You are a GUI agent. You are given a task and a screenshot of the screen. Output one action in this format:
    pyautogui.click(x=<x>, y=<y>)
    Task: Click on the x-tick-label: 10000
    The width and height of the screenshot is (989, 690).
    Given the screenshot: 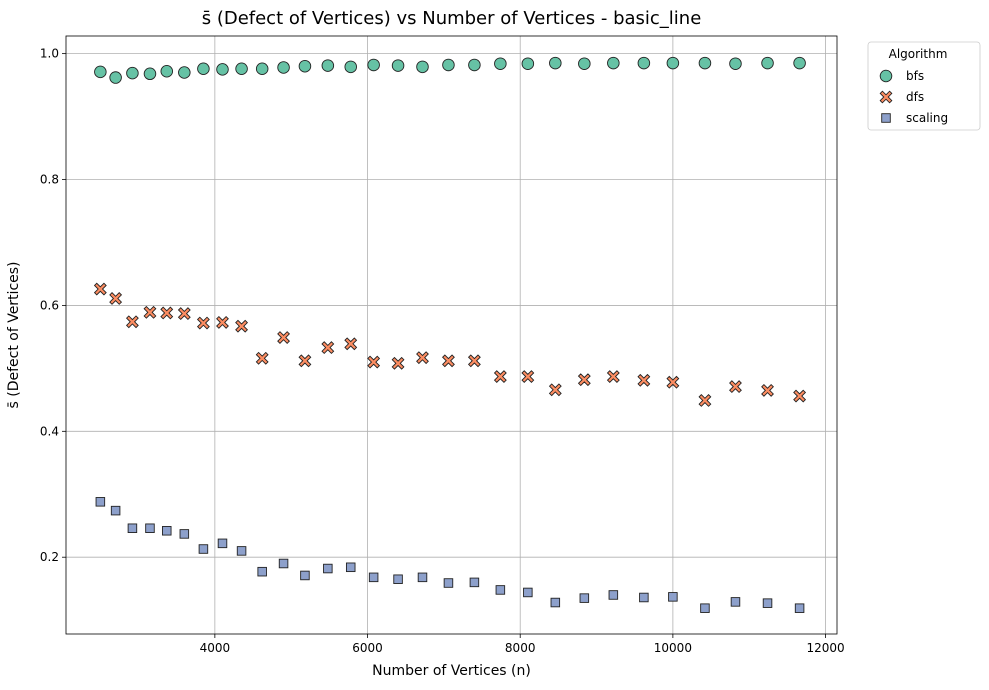 What is the action you would take?
    pyautogui.click(x=673, y=648)
    